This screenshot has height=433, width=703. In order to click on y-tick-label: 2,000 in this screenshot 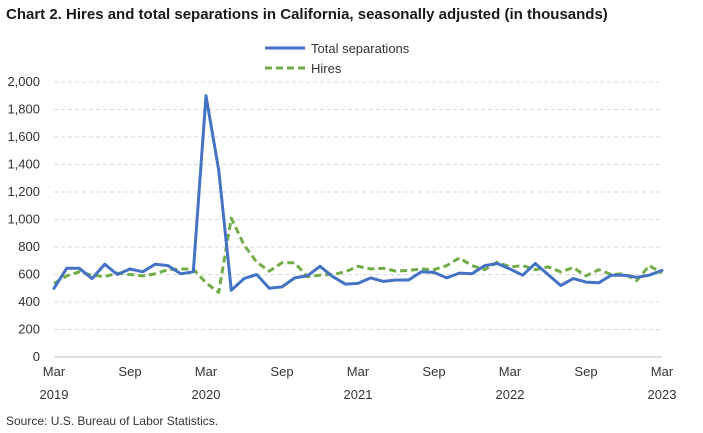, I will do `click(23, 81)`.